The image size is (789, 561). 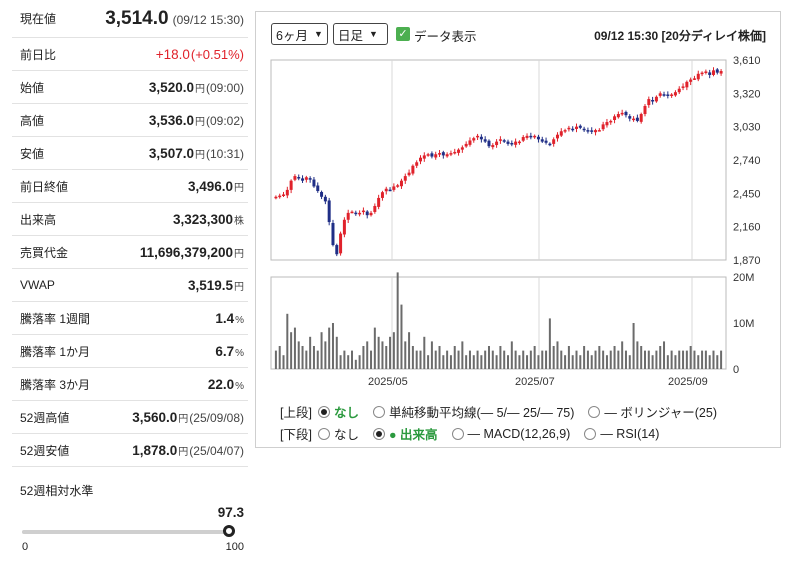 What do you see at coordinates (196, 87) in the screenshot?
I see `quote-row-value: 3,520.0 円 (09:00)` at bounding box center [196, 87].